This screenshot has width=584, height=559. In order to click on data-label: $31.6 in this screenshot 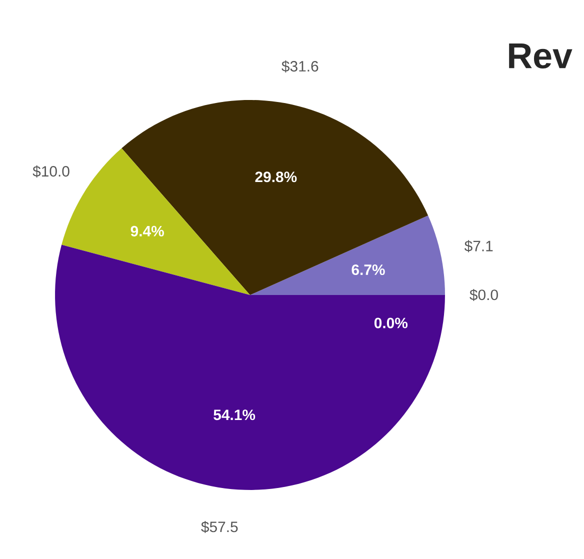, I will do `click(300, 66)`.